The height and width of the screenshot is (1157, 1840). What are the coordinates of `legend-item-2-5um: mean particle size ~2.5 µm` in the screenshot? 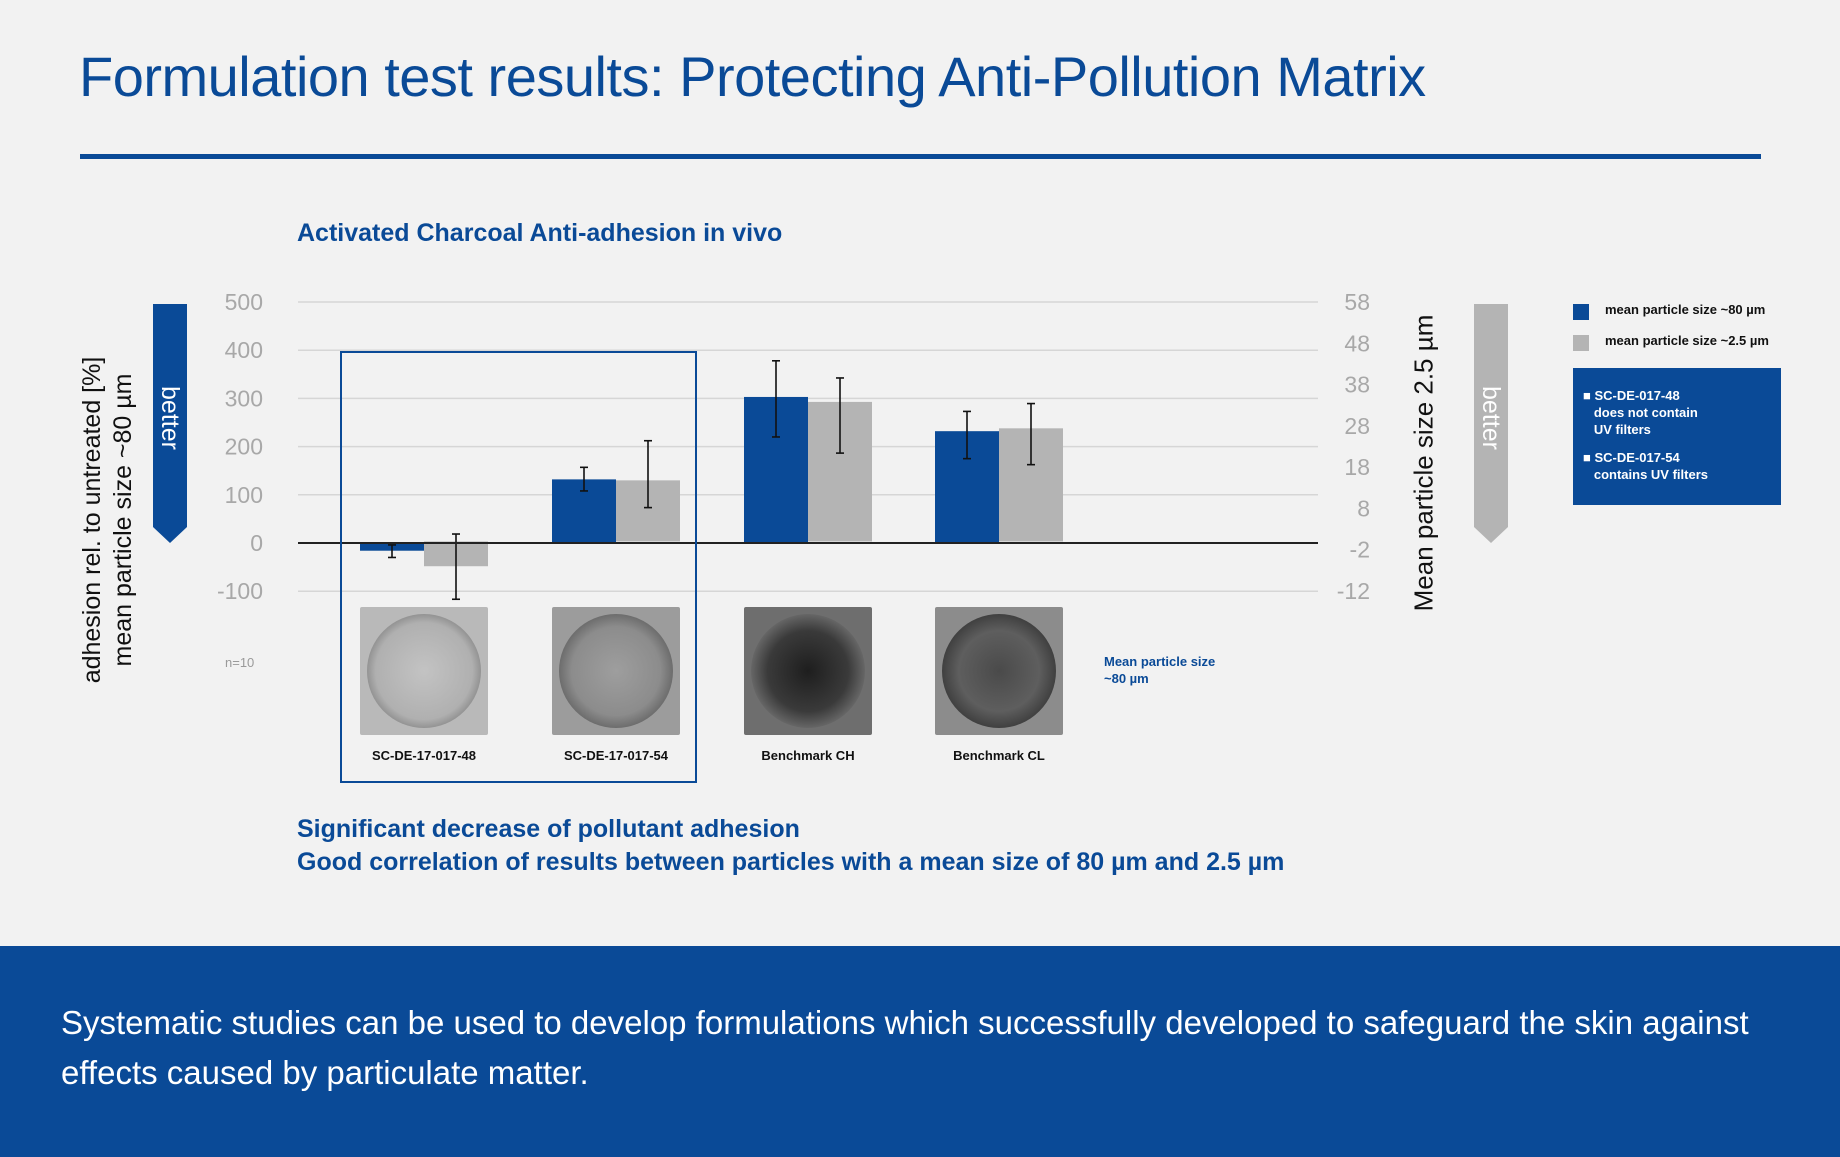 It's located at (1687, 340).